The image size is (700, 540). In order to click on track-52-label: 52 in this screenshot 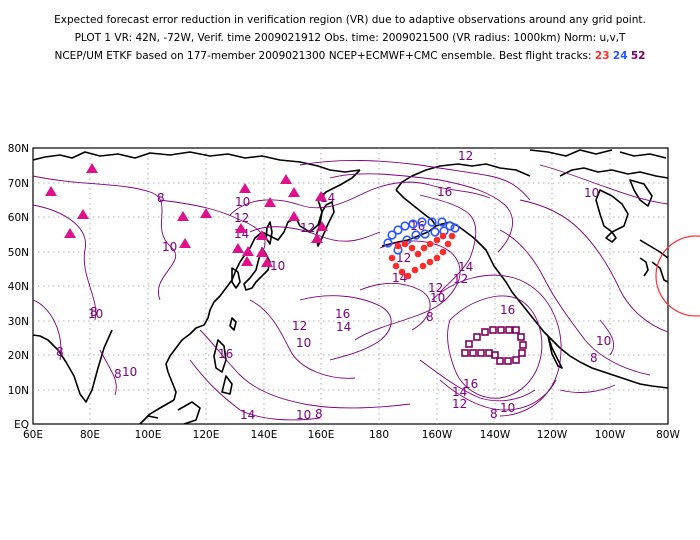, I will do `click(638, 56)`.